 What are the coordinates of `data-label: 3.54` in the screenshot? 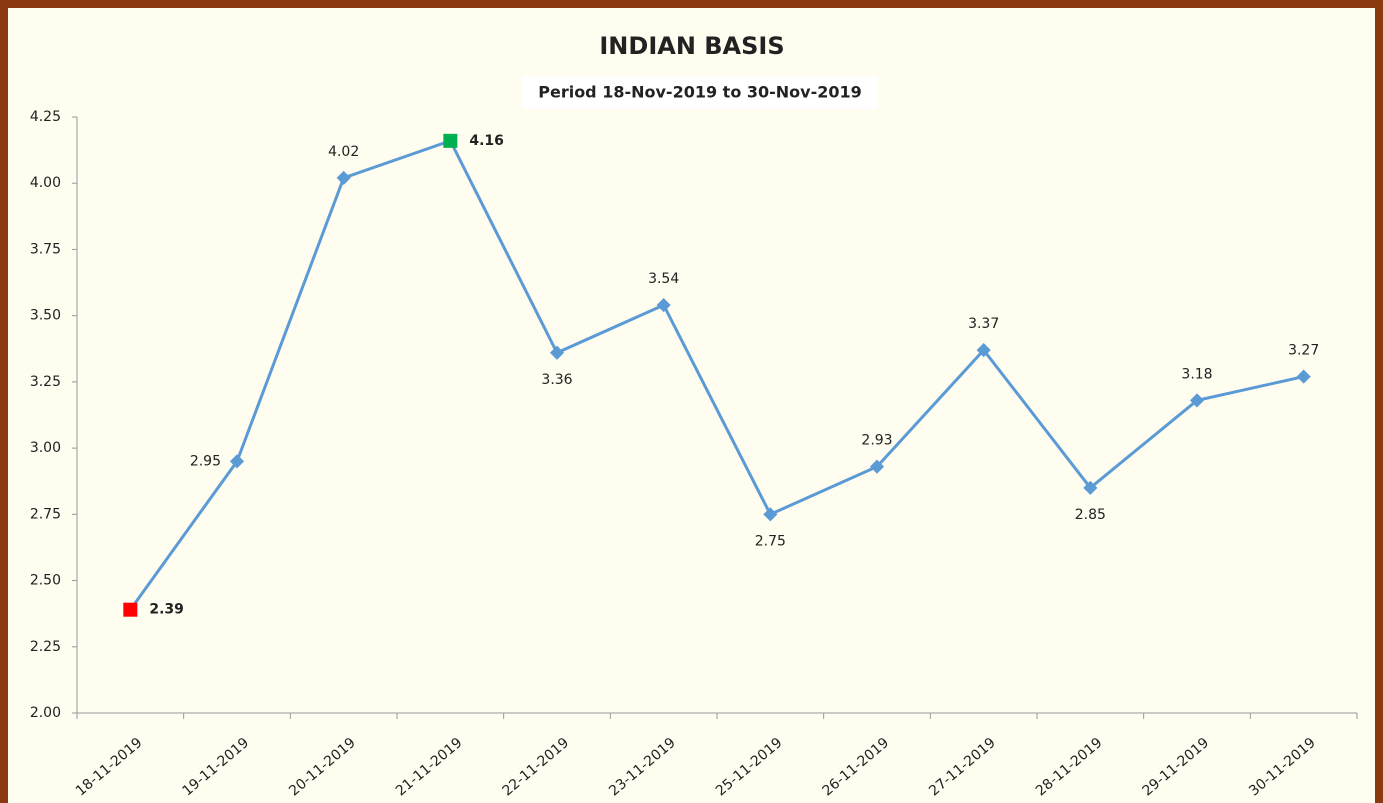 It's located at (663, 279).